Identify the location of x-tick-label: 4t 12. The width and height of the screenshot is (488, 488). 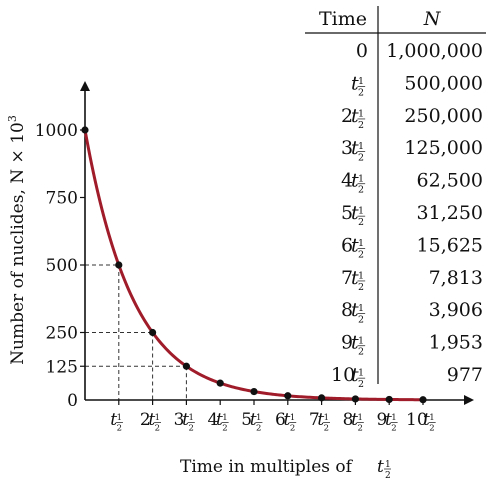
(218, 421).